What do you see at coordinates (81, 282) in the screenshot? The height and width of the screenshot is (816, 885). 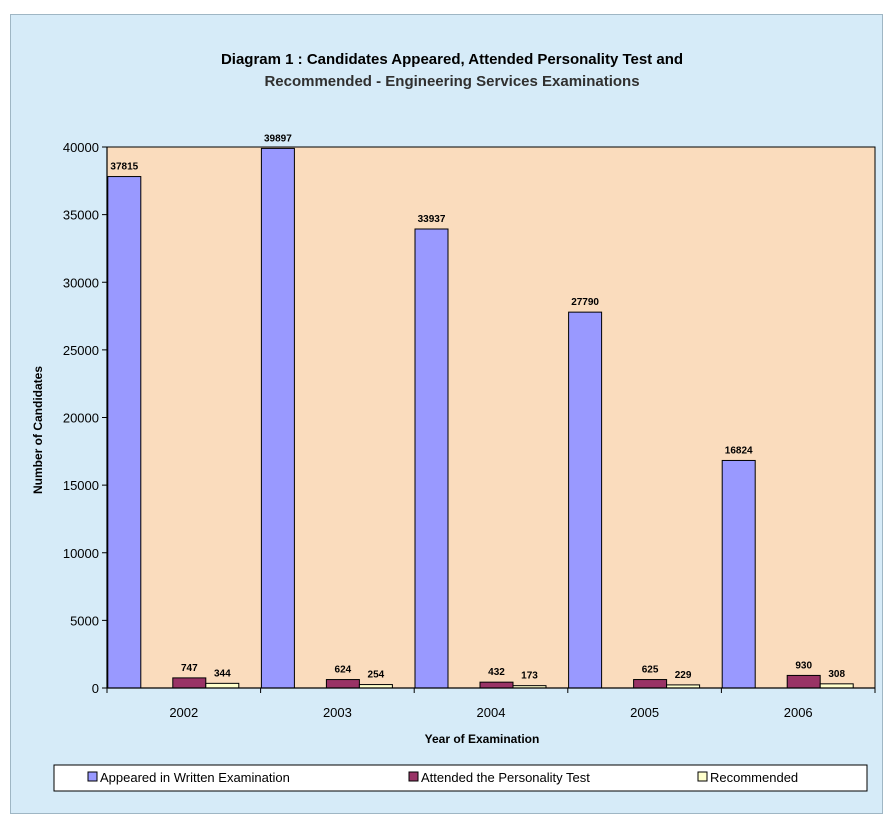 I see `y-tick-label: 30000` at bounding box center [81, 282].